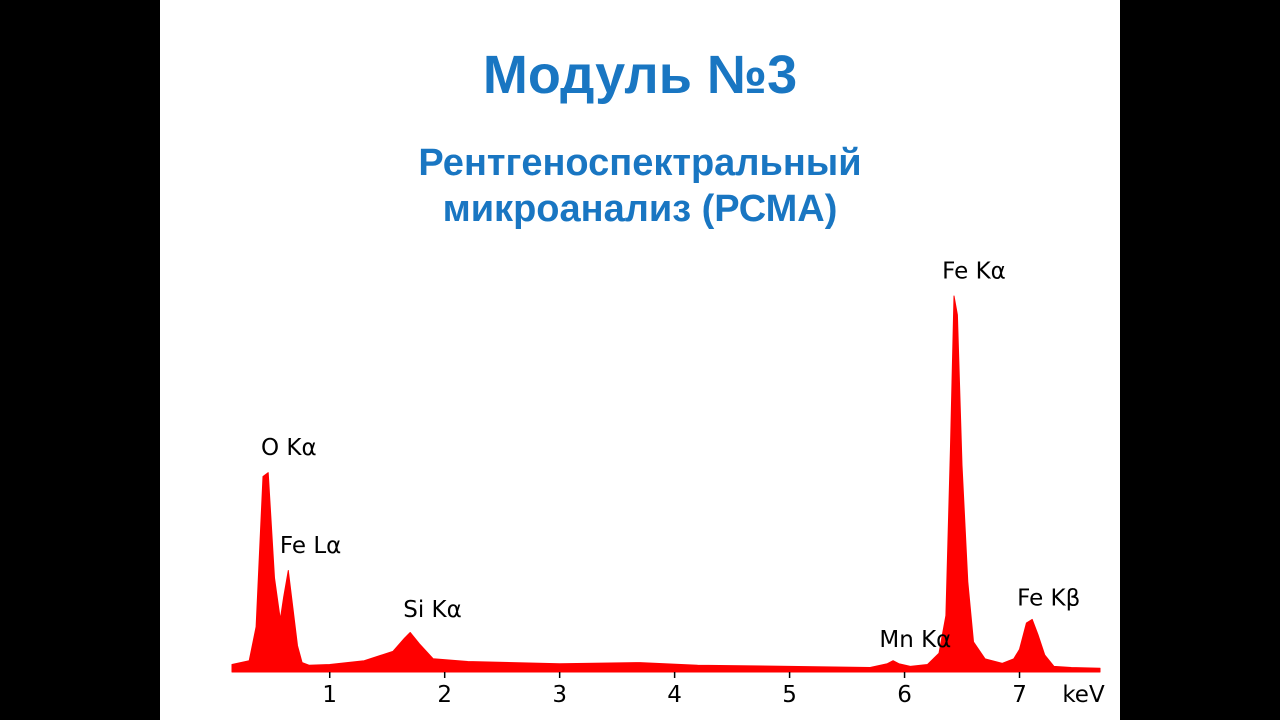  I want to click on x-tick-label-1: 1, so click(329, 695).